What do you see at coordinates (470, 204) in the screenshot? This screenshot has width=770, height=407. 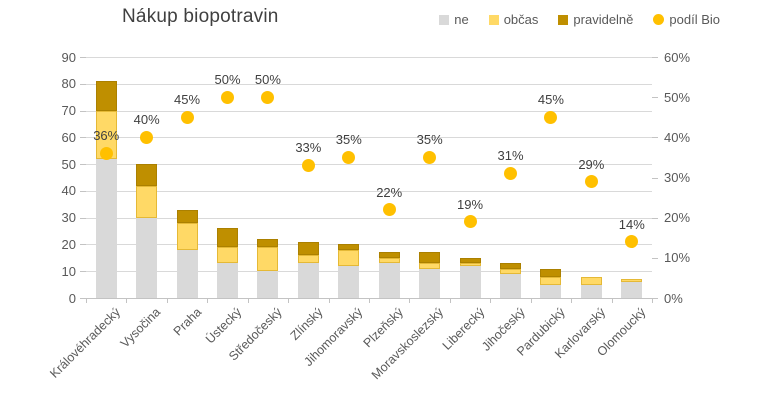 I see `scatter-data-label: 19%` at bounding box center [470, 204].